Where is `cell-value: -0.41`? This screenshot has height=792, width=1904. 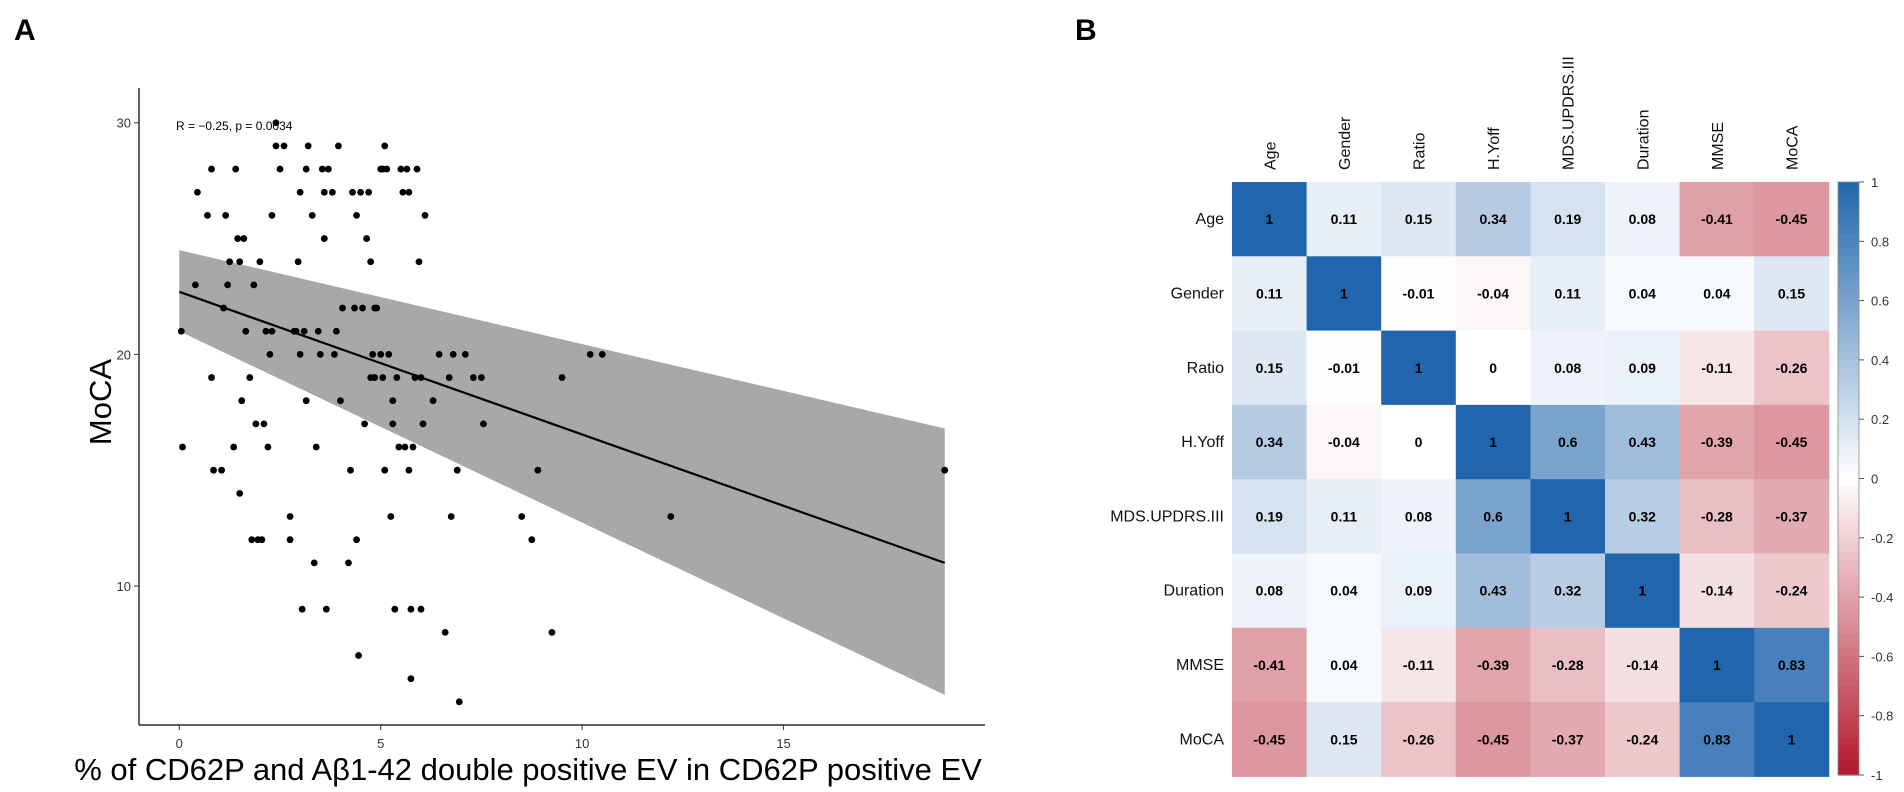 cell-value: -0.41 is located at coordinates (1269, 665).